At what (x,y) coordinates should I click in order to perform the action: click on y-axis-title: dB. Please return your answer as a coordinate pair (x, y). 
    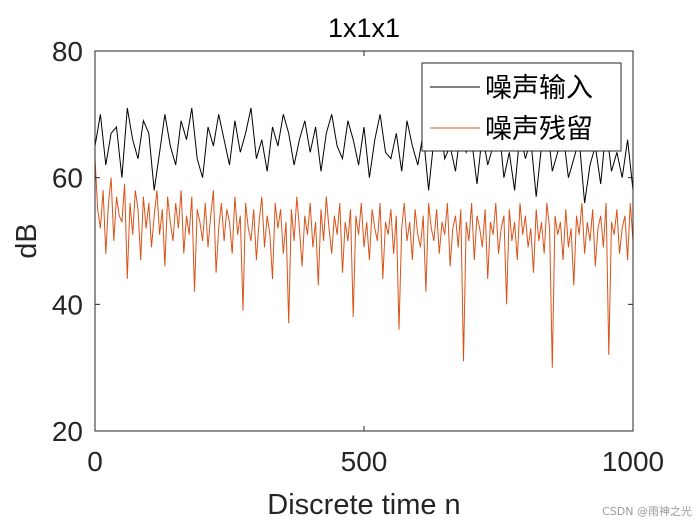
    Looking at the image, I should click on (27, 240).